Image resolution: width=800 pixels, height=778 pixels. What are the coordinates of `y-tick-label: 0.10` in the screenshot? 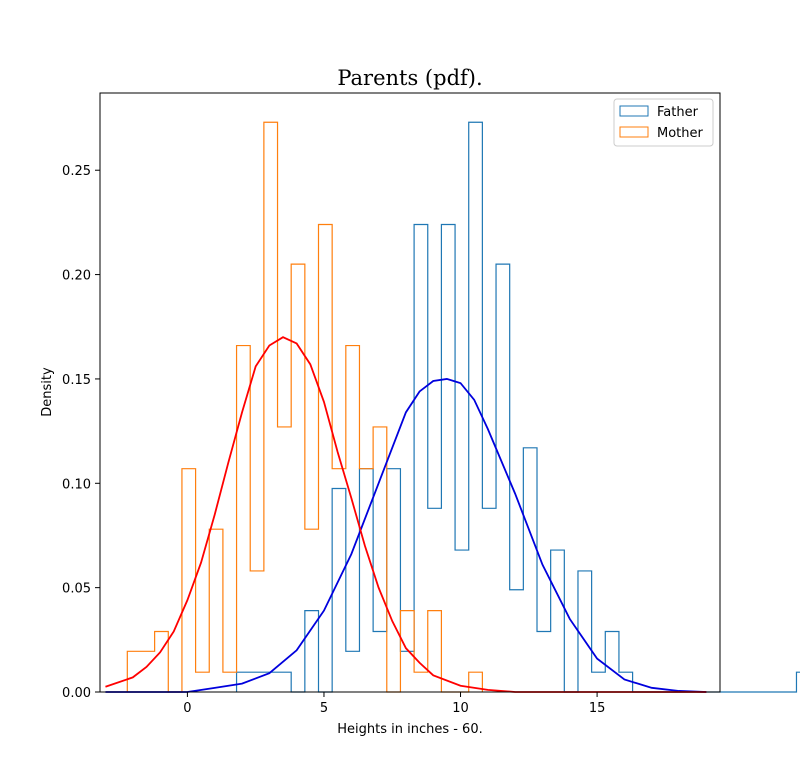 It's located at (76, 484).